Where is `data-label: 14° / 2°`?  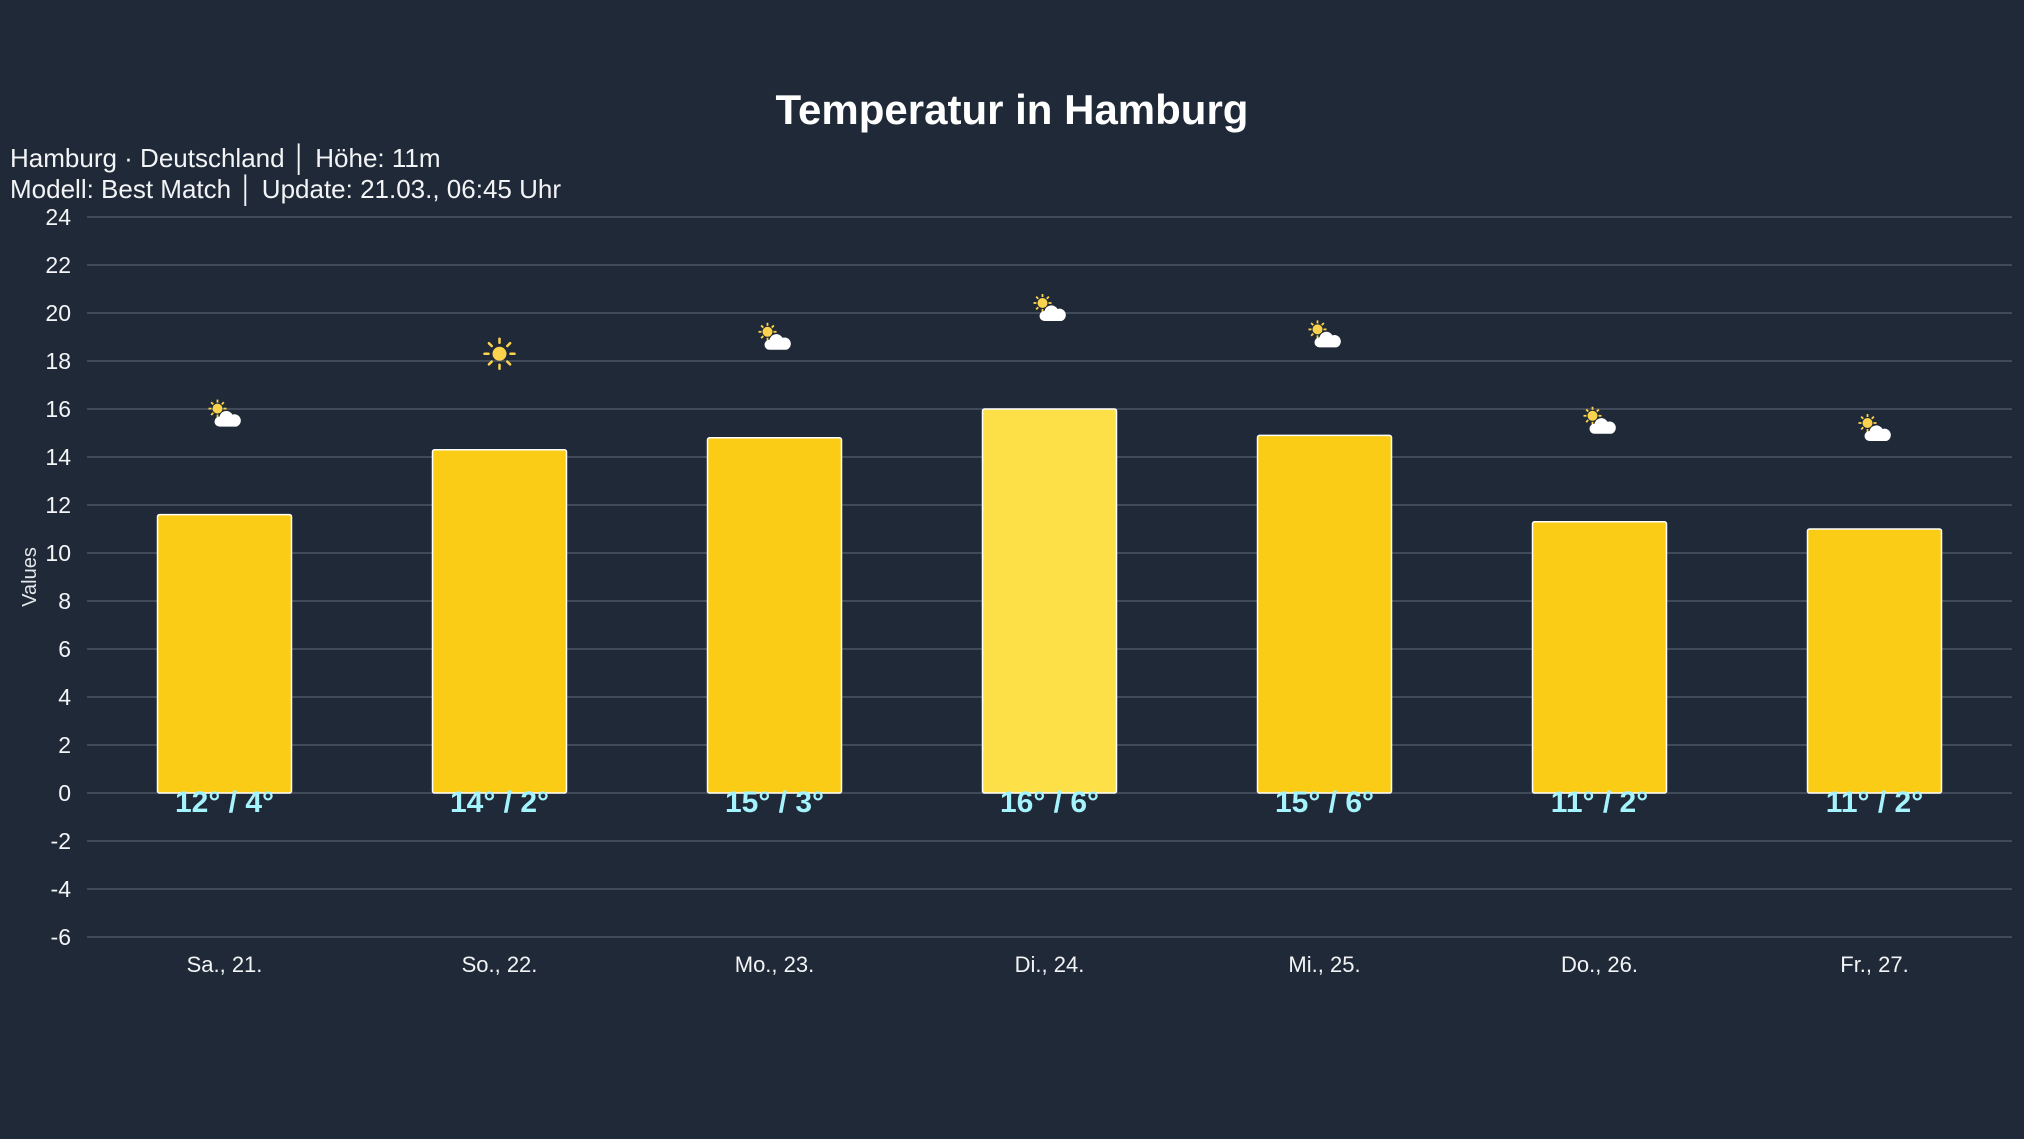
data-label: 14° / 2° is located at coordinates (499, 802).